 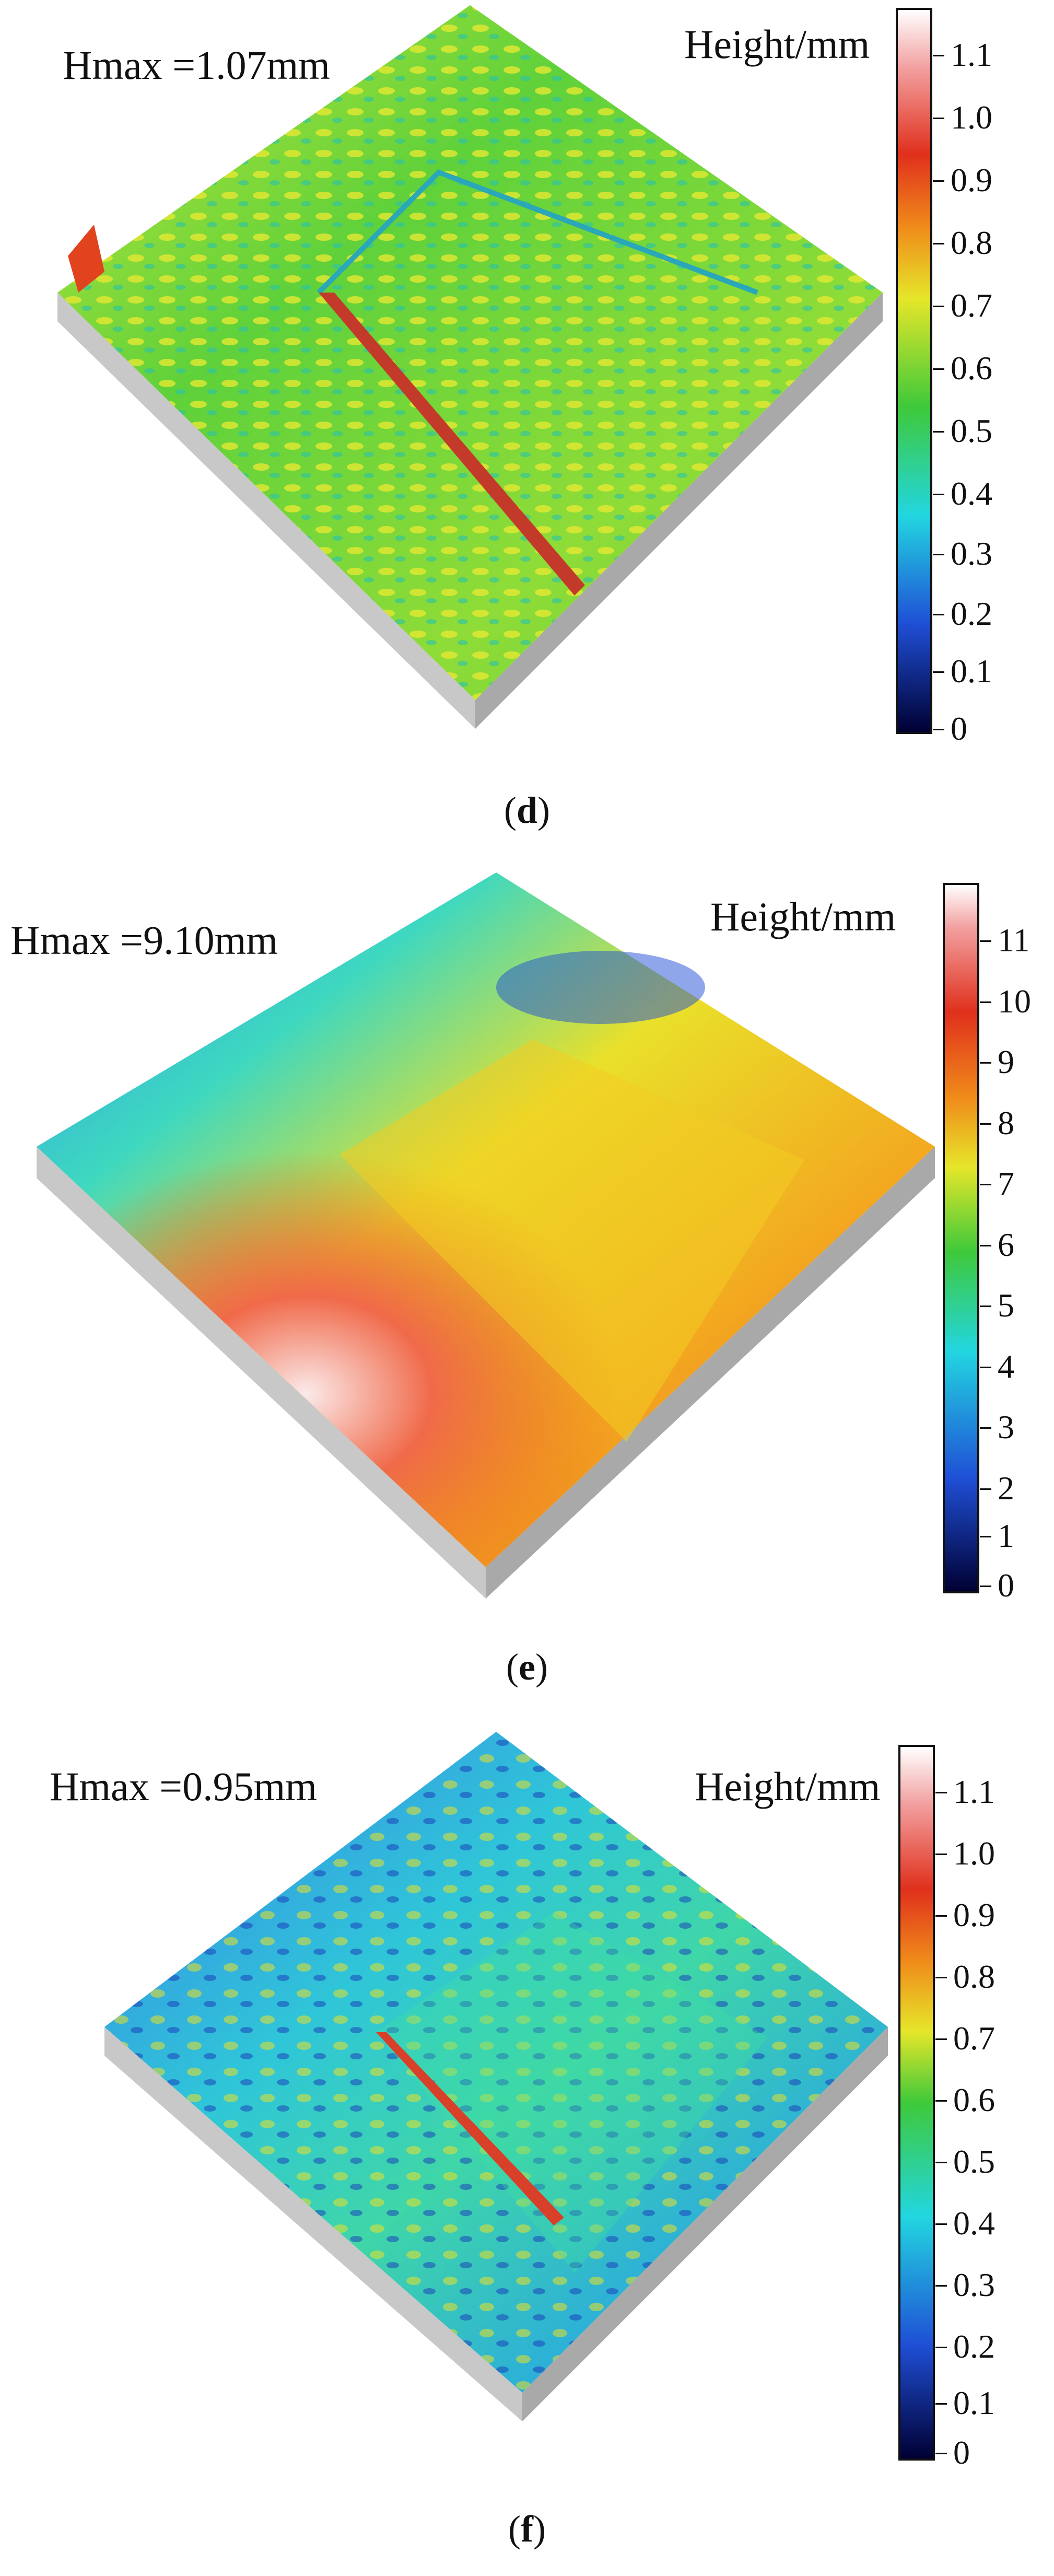 I want to click on tick-label: 2, so click(x=997, y=1488).